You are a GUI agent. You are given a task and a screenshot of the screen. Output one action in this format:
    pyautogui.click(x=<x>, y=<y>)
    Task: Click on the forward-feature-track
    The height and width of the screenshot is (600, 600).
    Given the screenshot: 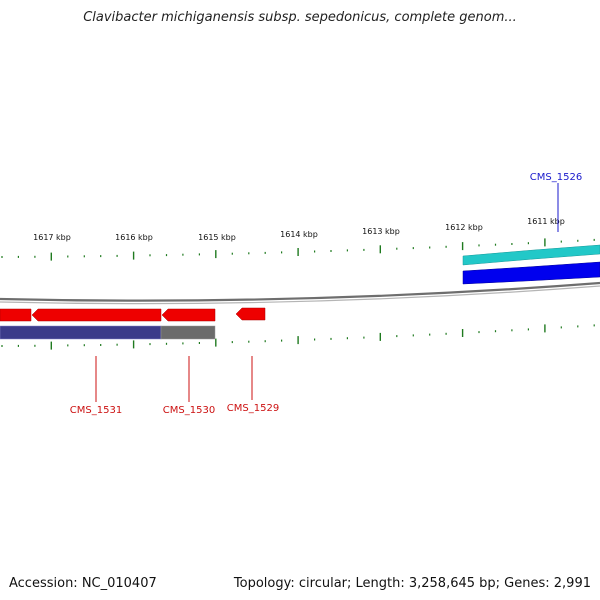 What is the action you would take?
    pyautogui.click(x=531, y=255)
    